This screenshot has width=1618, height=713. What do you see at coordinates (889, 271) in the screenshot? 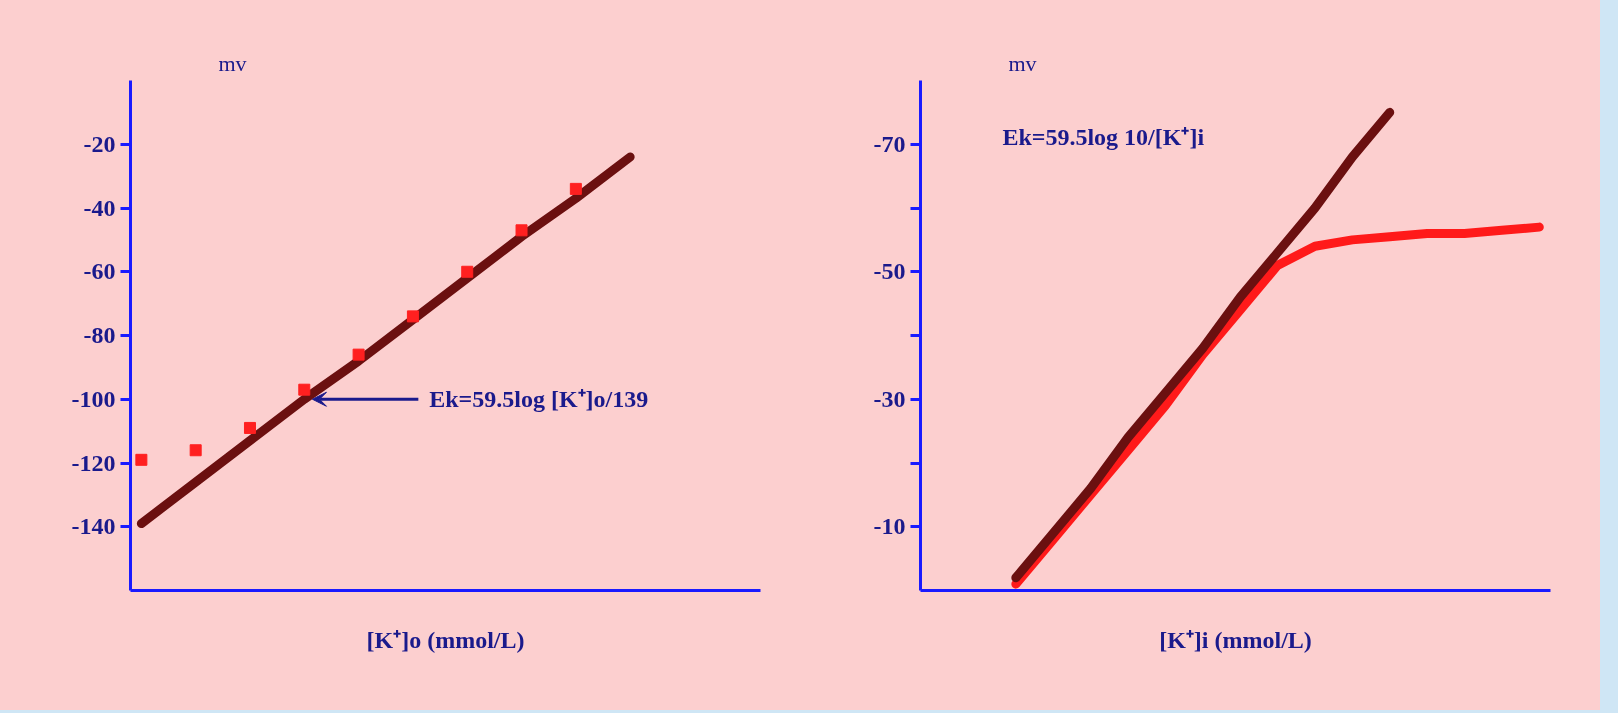
I see `y-tick-label: -50` at bounding box center [889, 271].